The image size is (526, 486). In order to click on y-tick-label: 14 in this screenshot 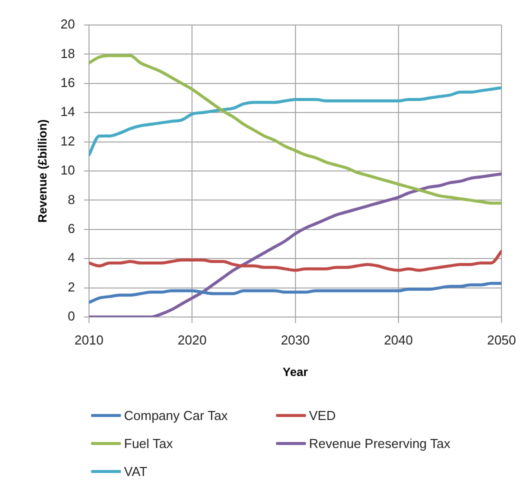, I will do `click(67, 112)`.